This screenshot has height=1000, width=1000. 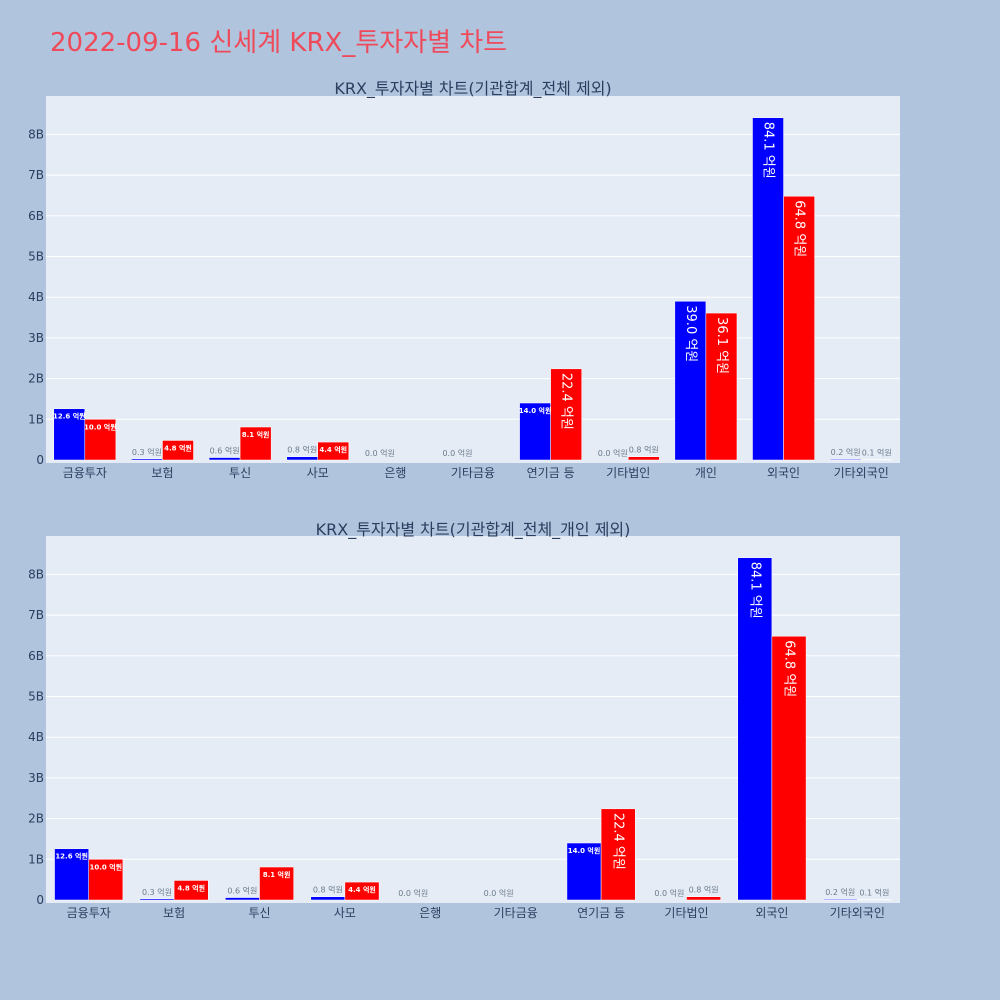 What do you see at coordinates (36, 574) in the screenshot?
I see `y-tick-label: 8B` at bounding box center [36, 574].